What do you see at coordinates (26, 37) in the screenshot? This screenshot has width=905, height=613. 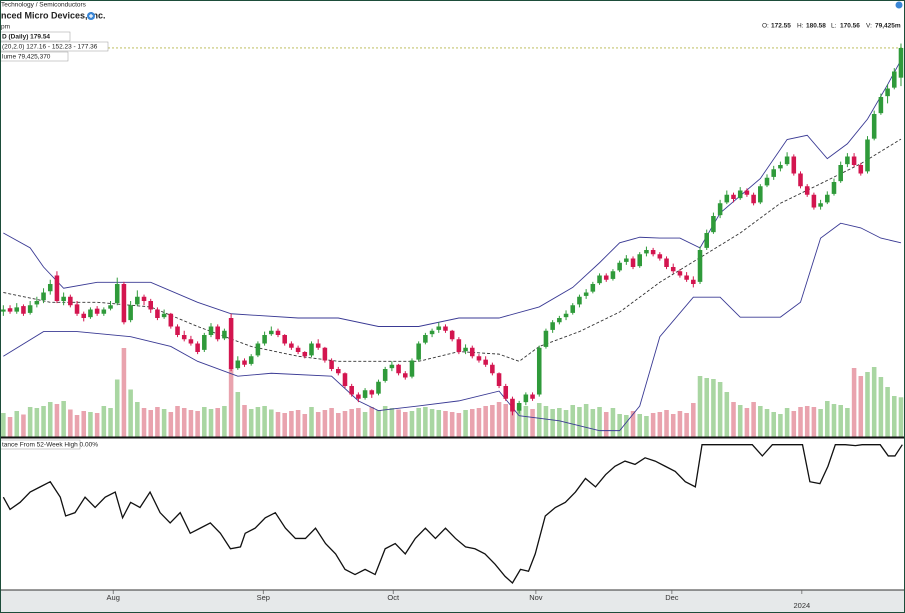 I see `legend-price: D (Daily) 179.54` at bounding box center [26, 37].